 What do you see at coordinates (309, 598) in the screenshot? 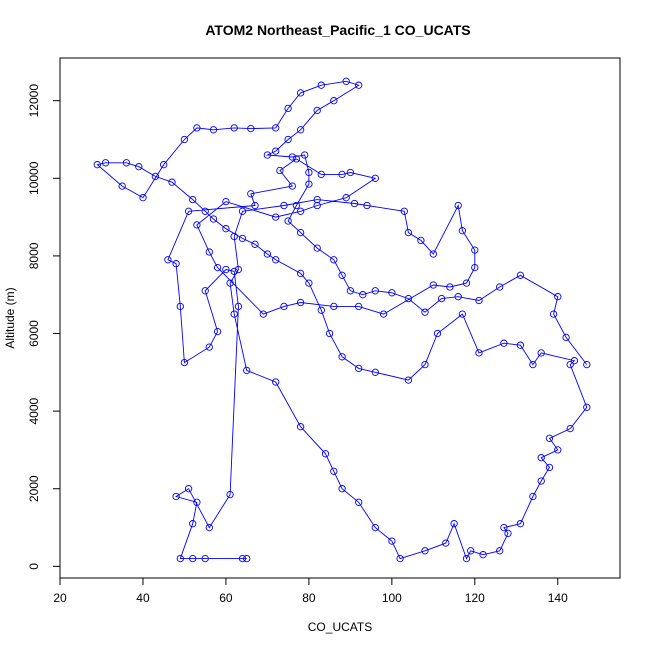
I see `x-tick-label: 80` at bounding box center [309, 598].